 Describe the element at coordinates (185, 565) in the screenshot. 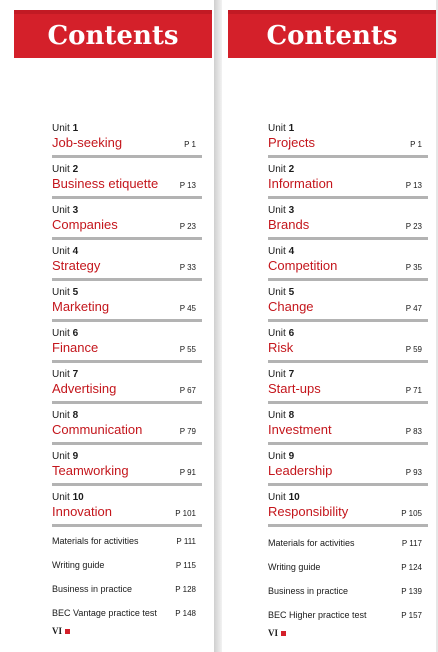

I see `extra-page: P 115` at that location.